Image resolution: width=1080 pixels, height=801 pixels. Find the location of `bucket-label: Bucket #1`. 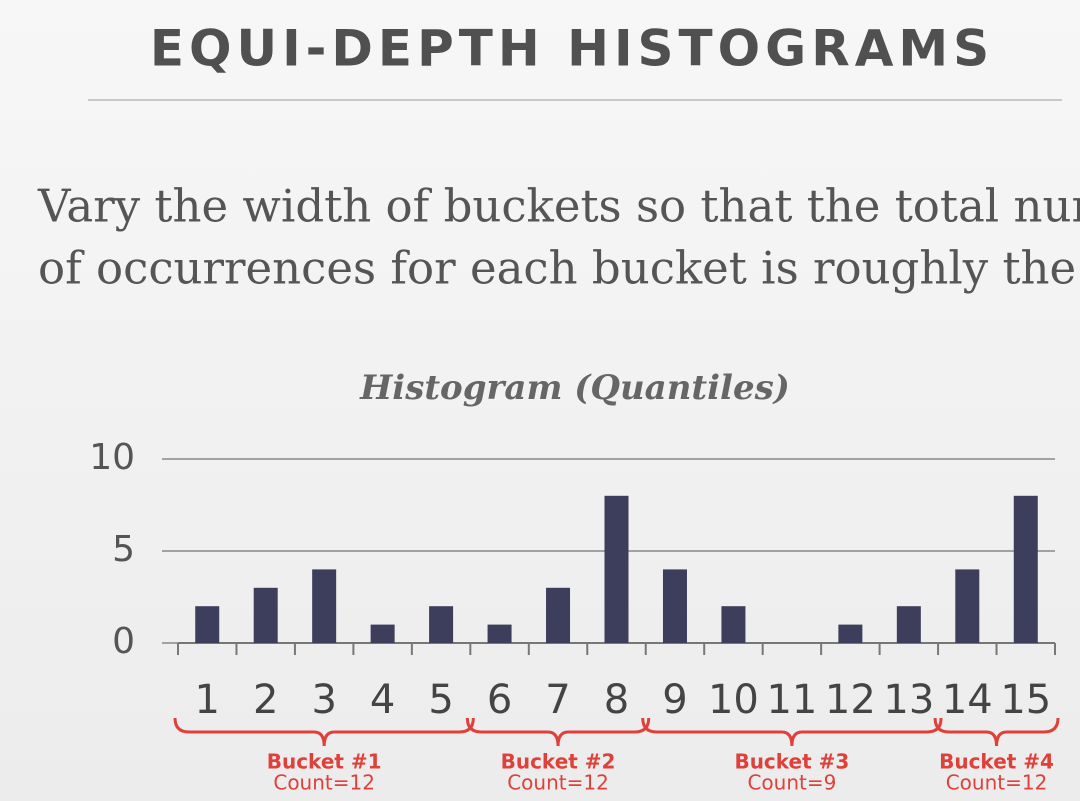

bucket-label: Bucket #1 is located at coordinates (324, 762).